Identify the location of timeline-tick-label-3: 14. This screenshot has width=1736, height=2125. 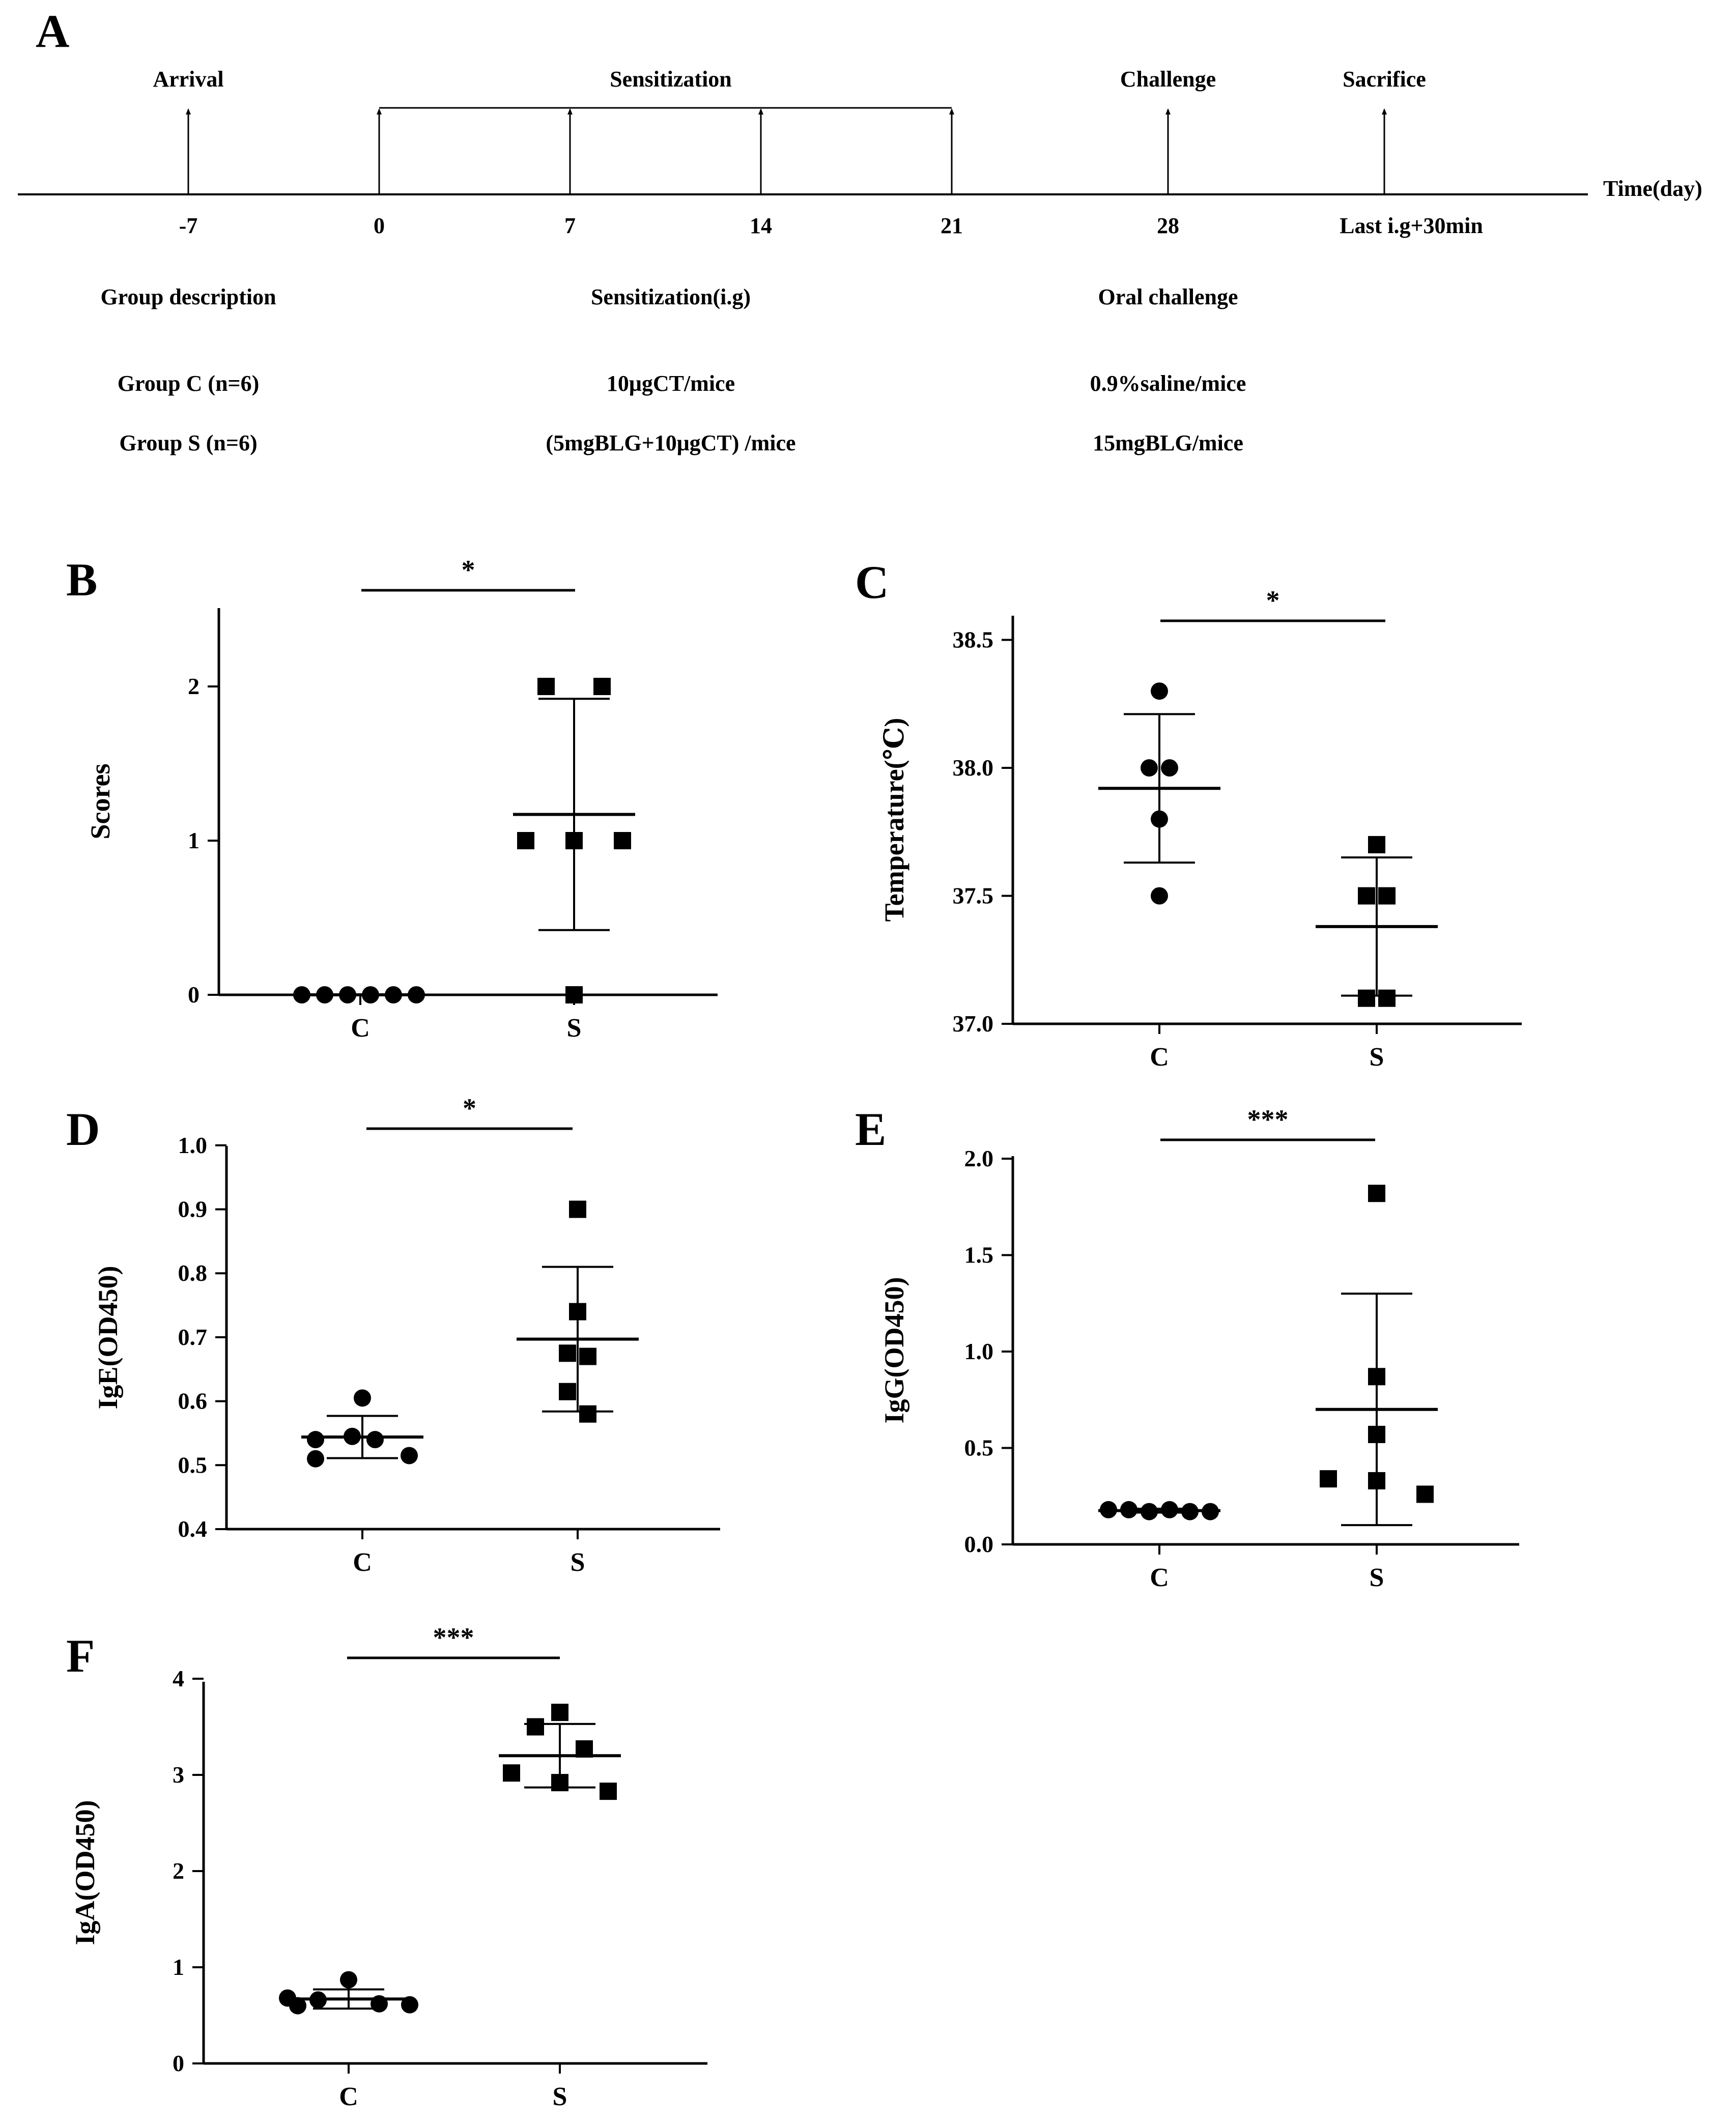
(761, 225).